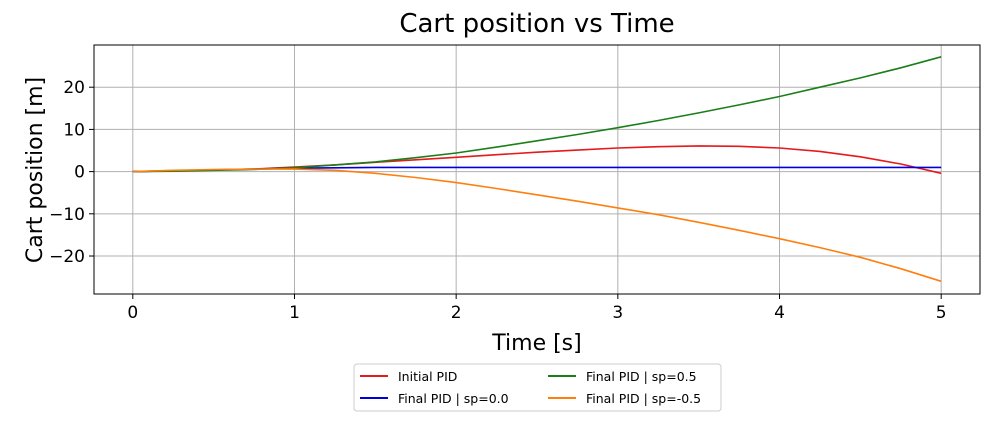 This screenshot has height=421, width=989. I want to click on legend-box, so click(537, 387).